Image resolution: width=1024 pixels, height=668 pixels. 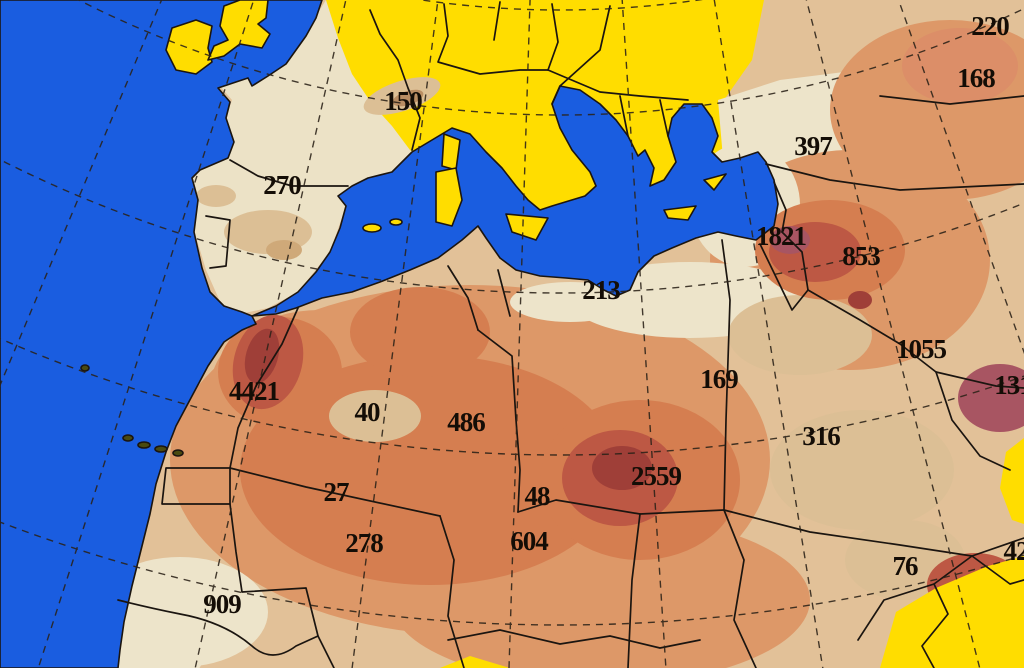 I want to click on island-cyprus, so click(x=715, y=182).